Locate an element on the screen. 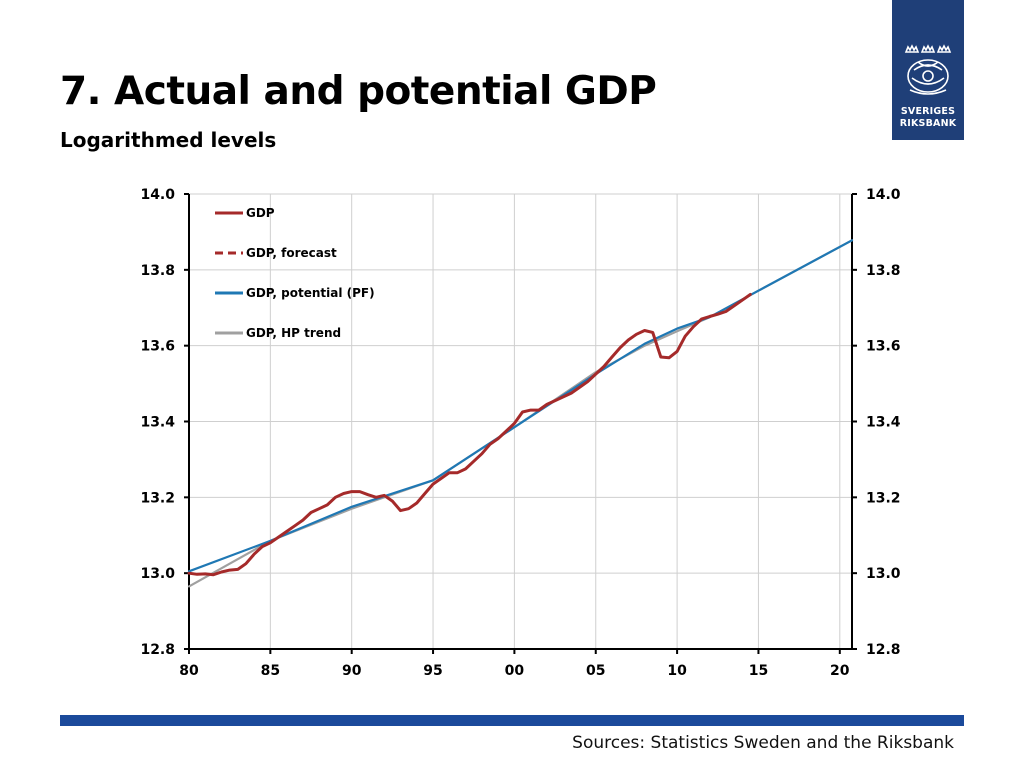  x-tick-label: 00 is located at coordinates (515, 671).